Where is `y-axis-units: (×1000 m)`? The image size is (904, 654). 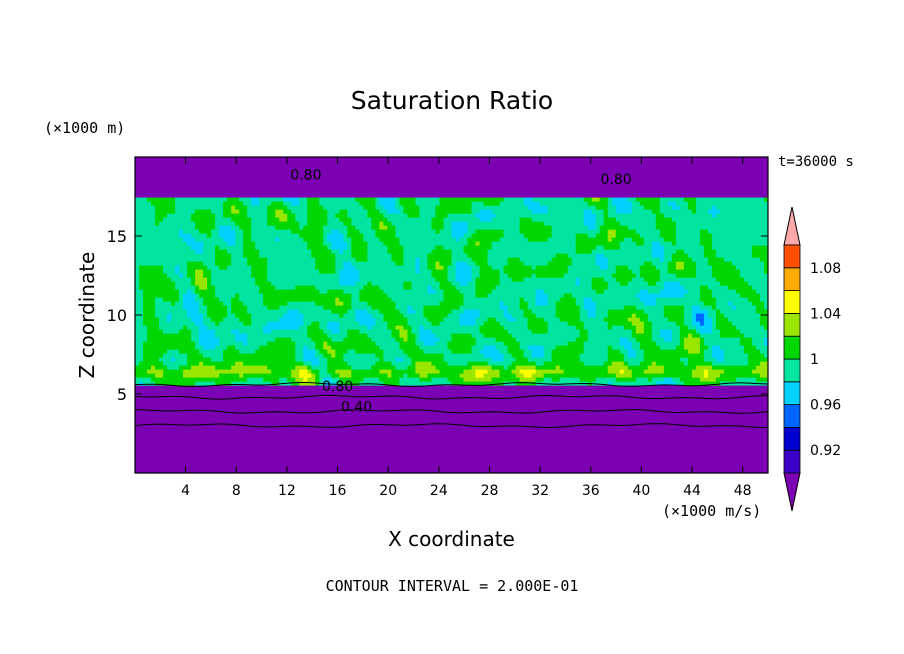 y-axis-units: (×1000 m) is located at coordinates (85, 128).